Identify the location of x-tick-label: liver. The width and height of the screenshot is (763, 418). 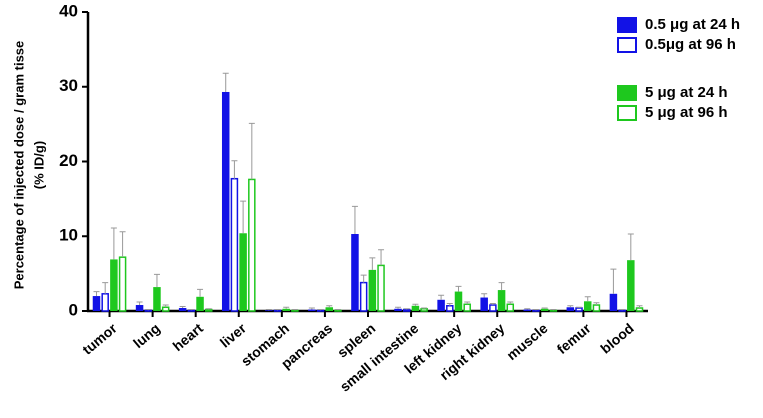
(233, 335).